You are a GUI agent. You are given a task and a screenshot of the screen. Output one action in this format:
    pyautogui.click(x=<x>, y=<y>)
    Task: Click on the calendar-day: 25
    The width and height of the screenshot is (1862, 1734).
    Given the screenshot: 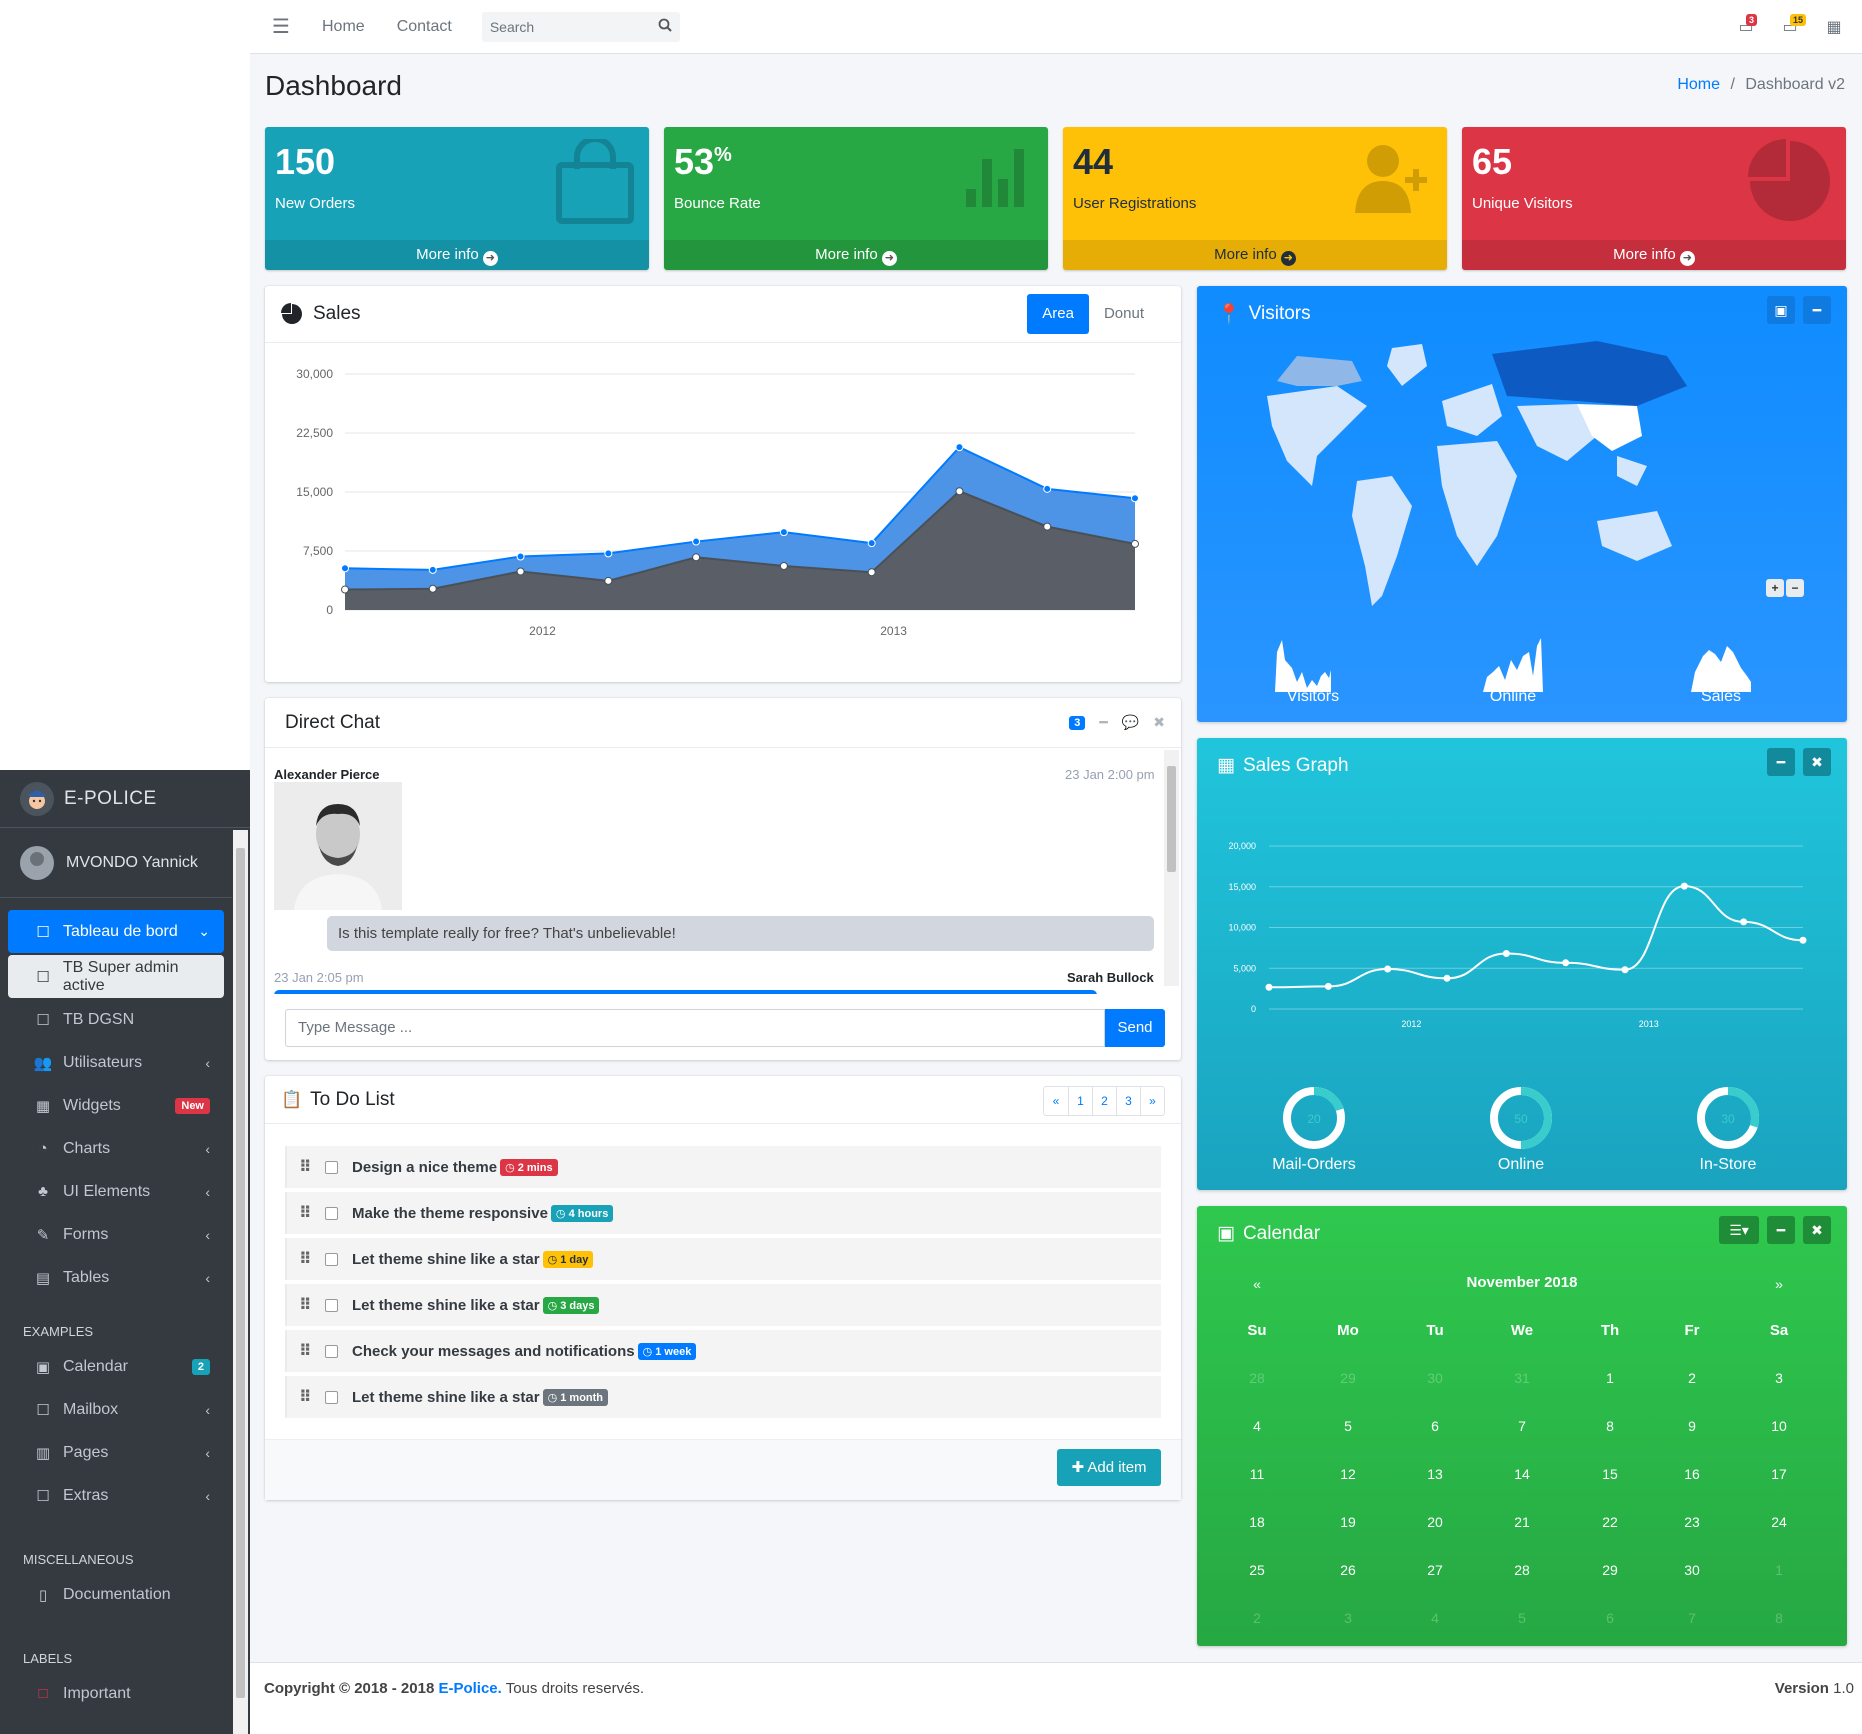 What is the action you would take?
    pyautogui.click(x=1257, y=1570)
    